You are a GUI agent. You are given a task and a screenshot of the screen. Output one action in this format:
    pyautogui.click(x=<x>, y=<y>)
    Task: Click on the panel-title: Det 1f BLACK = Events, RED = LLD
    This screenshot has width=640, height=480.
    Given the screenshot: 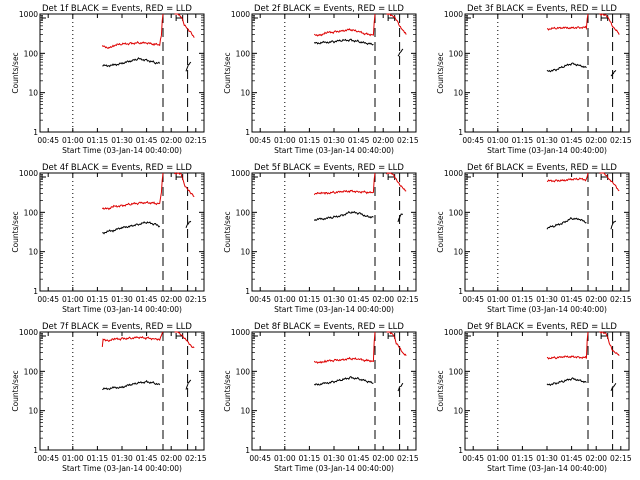 What is the action you would take?
    pyautogui.click(x=117, y=9)
    